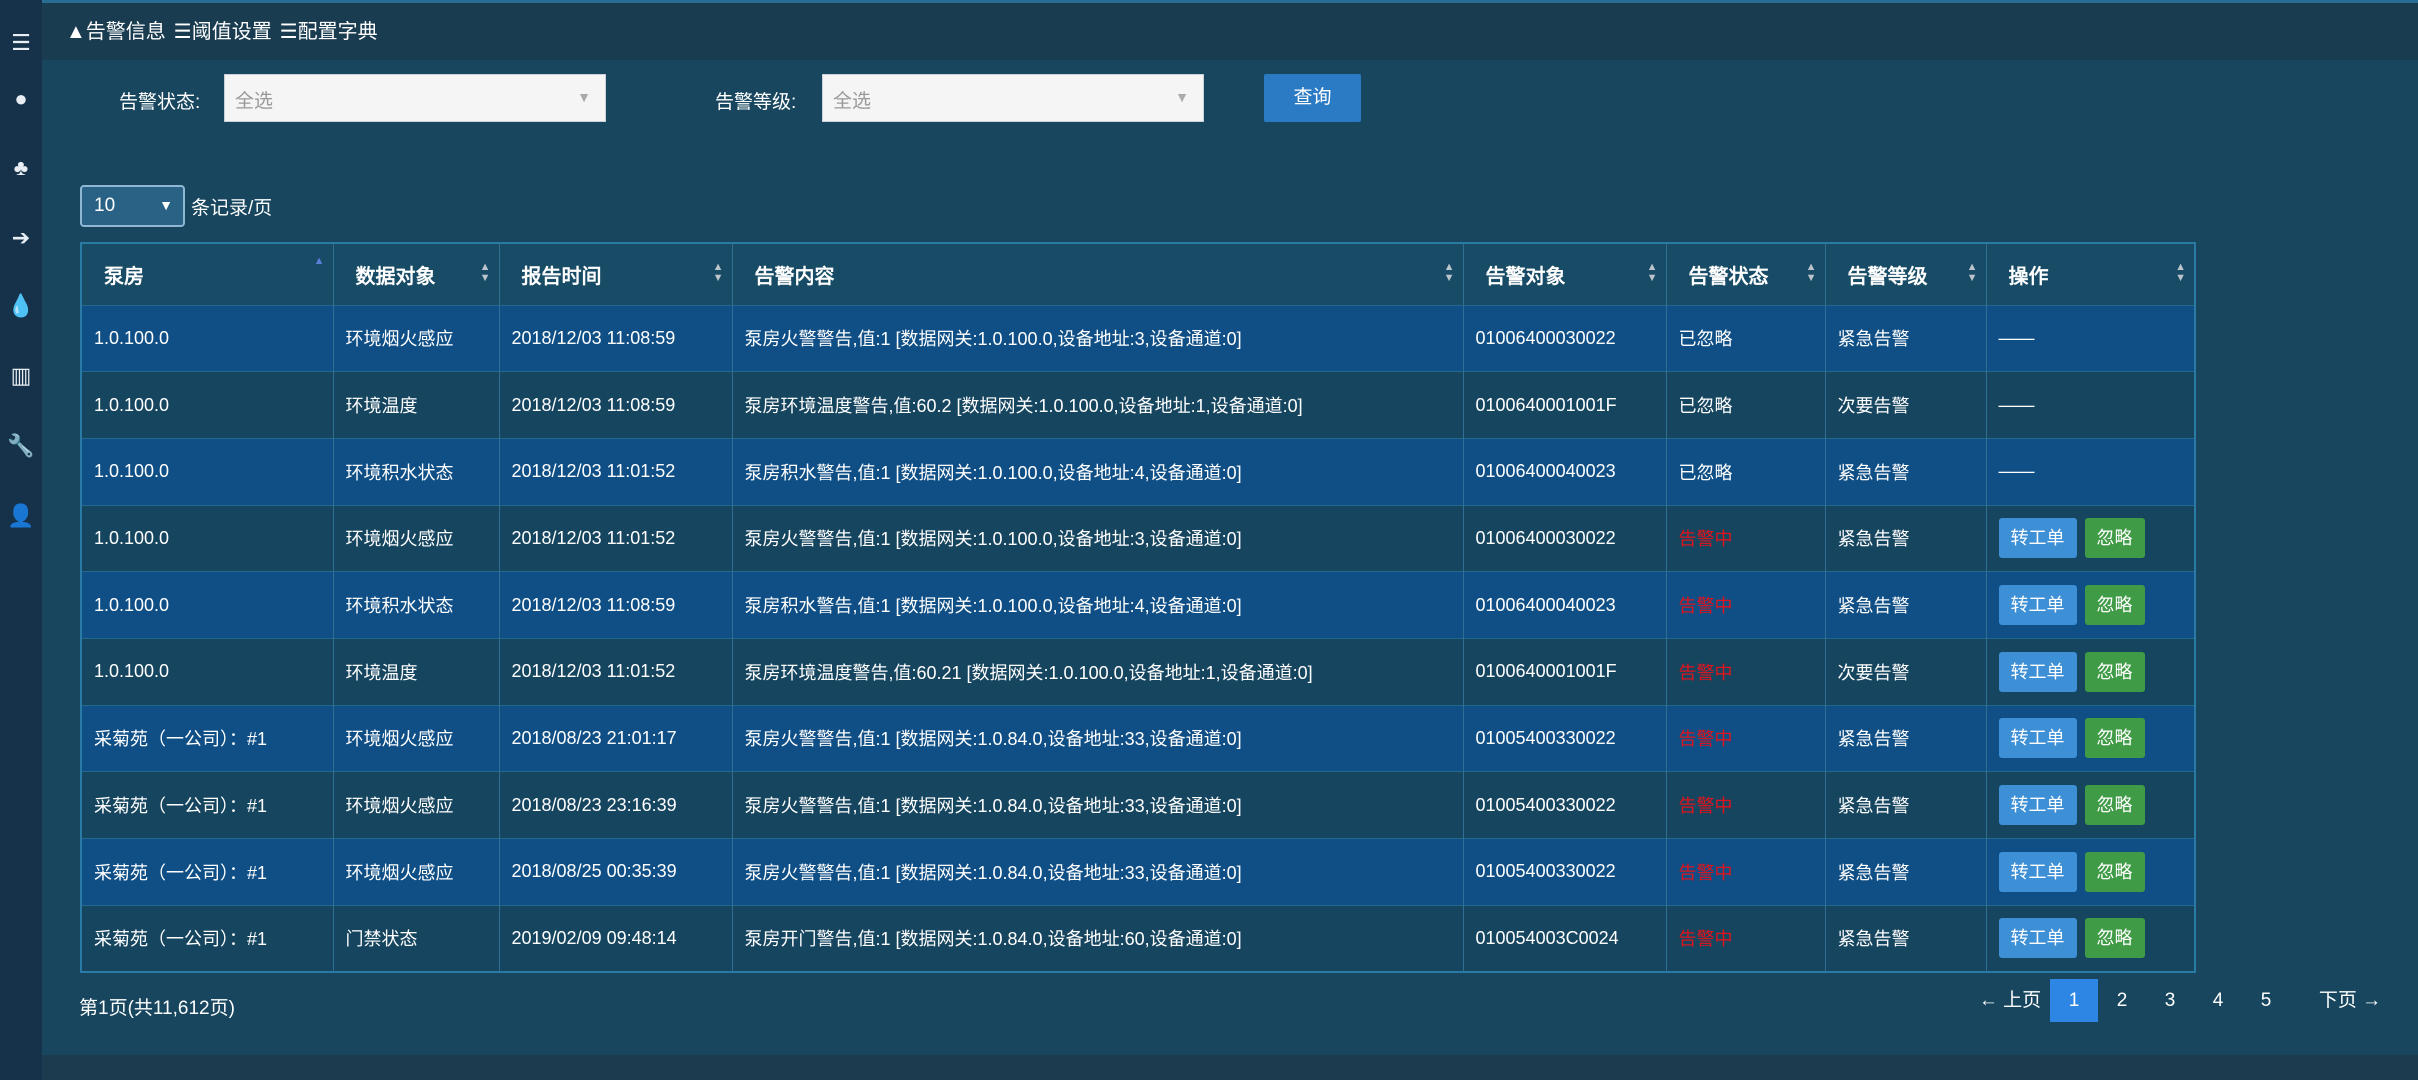 The width and height of the screenshot is (2418, 1080). I want to click on page-5-button: 5, so click(2266, 1000).